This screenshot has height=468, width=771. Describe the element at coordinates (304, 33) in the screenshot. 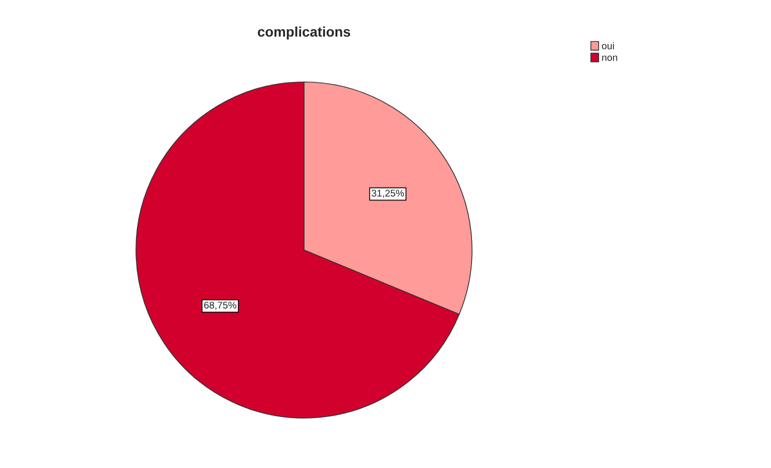

I see `chart-title: complications` at that location.